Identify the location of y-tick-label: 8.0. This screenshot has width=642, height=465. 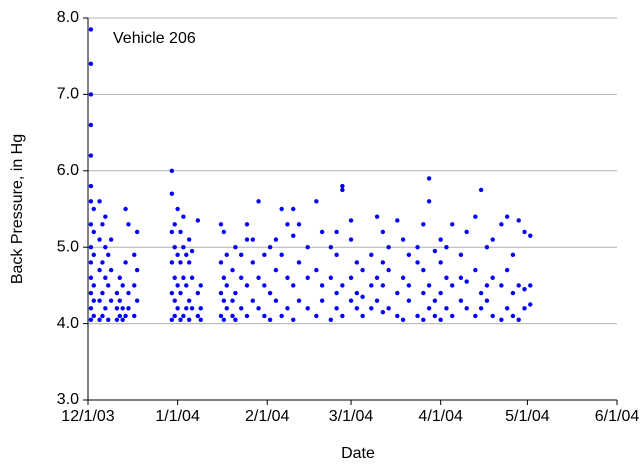
(68, 17).